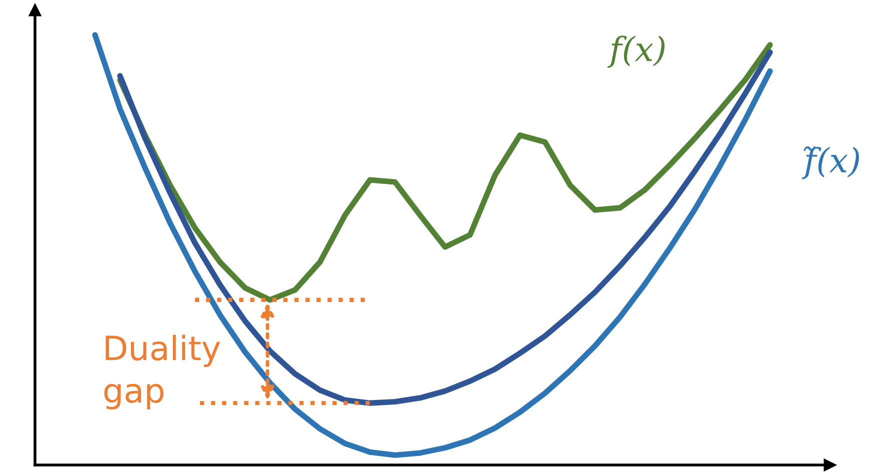  What do you see at coordinates (636, 52) in the screenshot?
I see `text: f(x)` at bounding box center [636, 52].